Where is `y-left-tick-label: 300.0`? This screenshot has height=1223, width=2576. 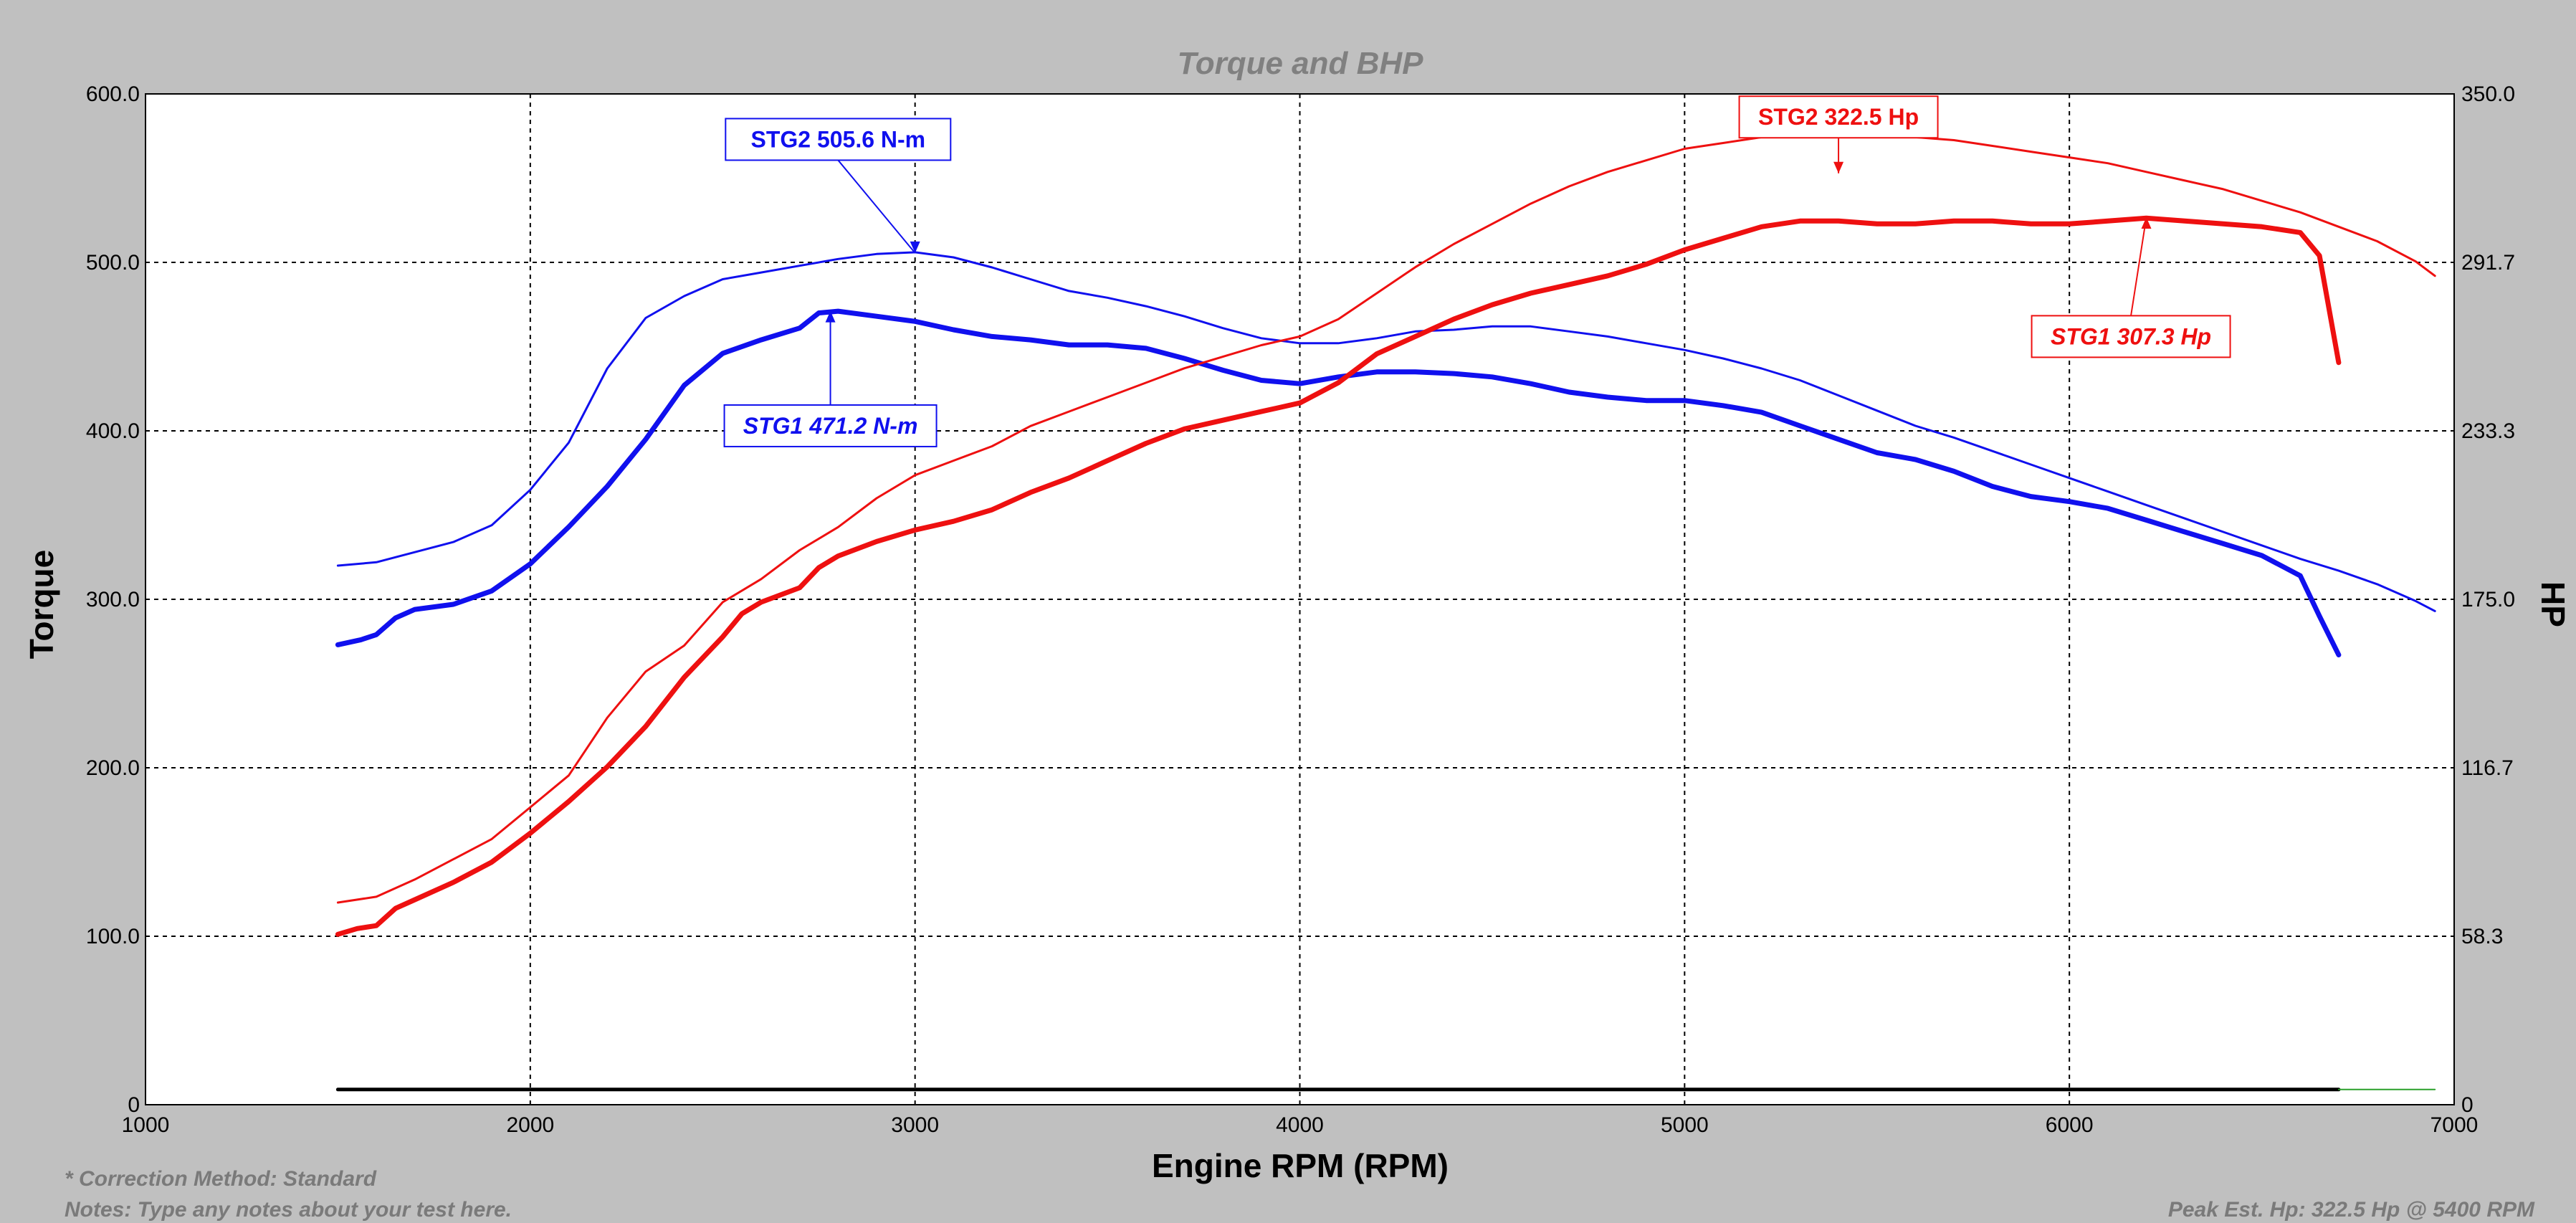 y-left-tick-label: 300.0 is located at coordinates (113, 600).